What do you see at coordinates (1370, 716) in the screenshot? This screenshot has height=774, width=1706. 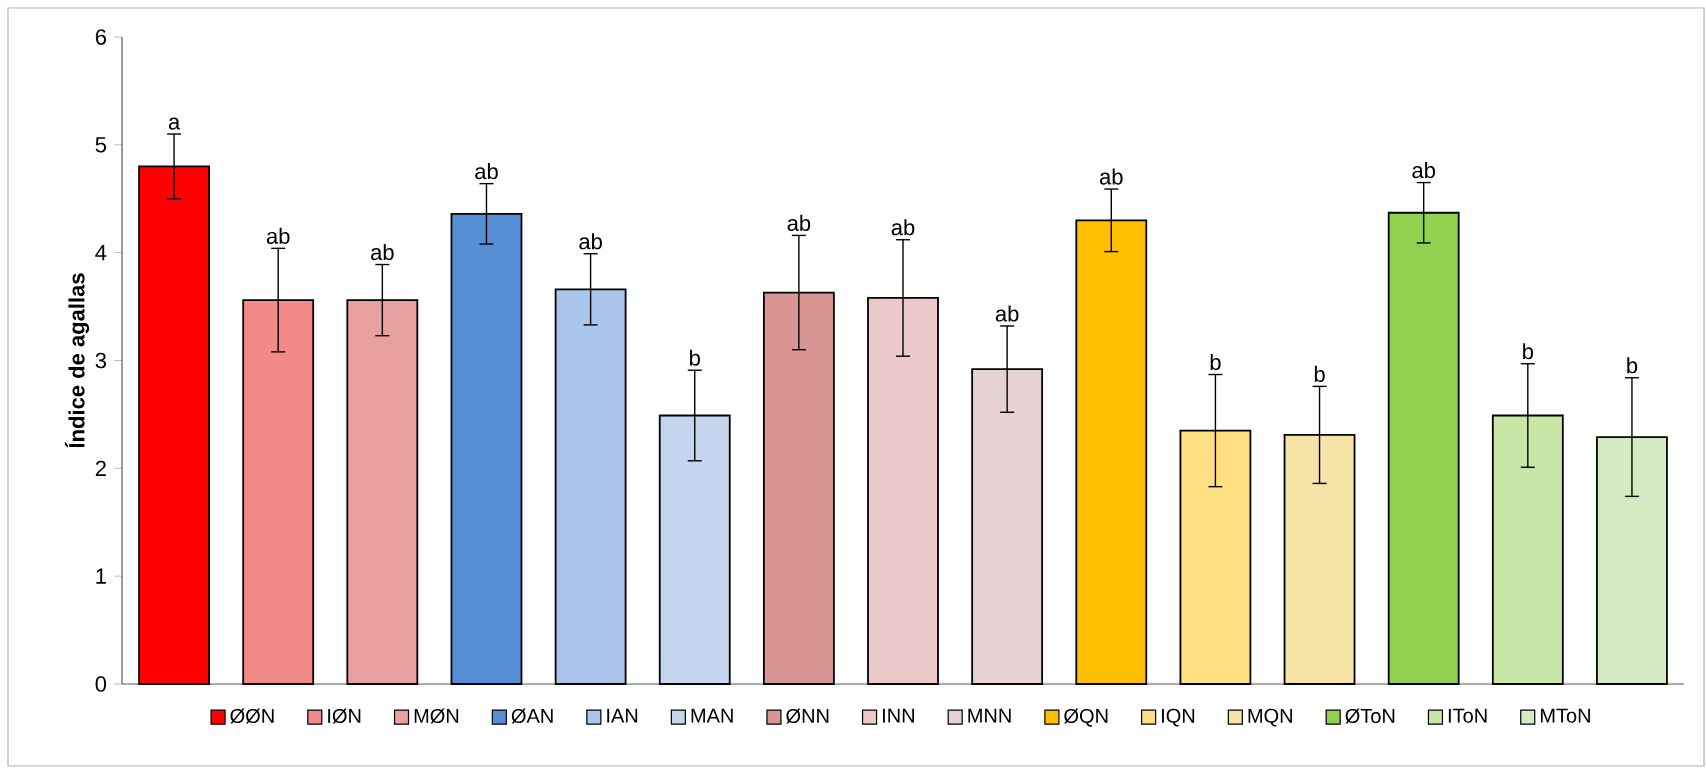 I see `legend-label: ØToN` at bounding box center [1370, 716].